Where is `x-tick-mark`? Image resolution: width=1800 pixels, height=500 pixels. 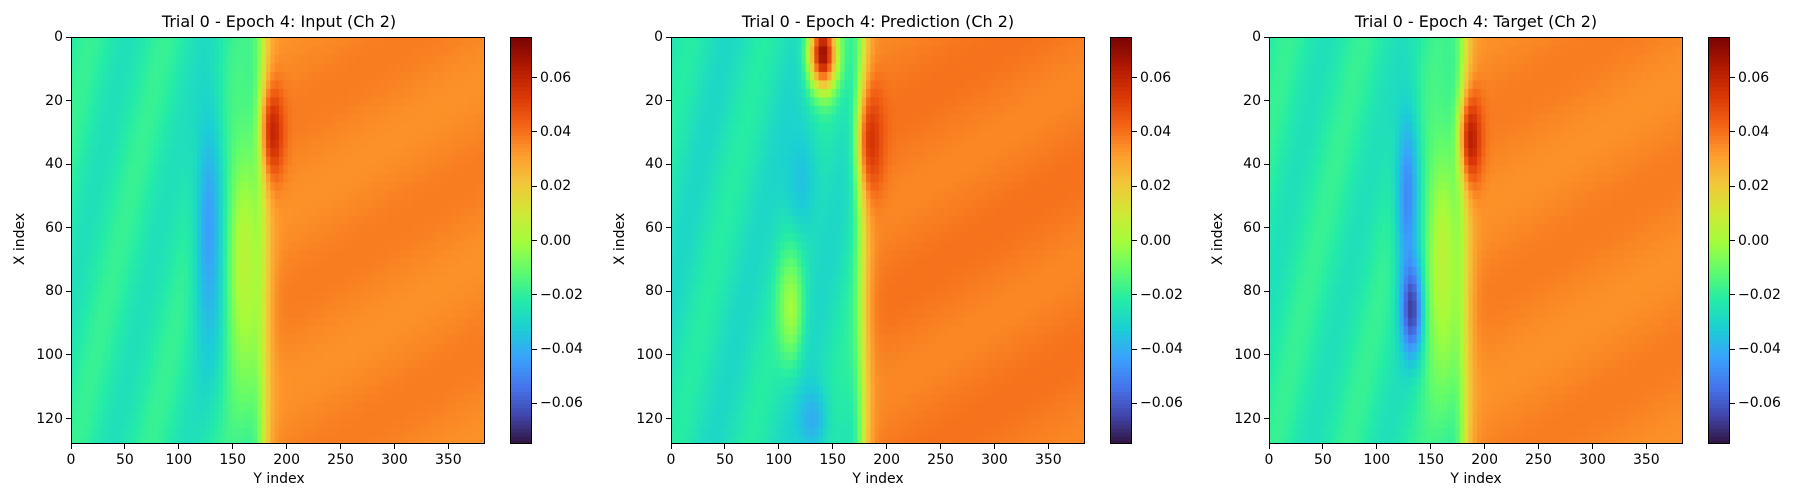
x-tick-mark is located at coordinates (394, 446).